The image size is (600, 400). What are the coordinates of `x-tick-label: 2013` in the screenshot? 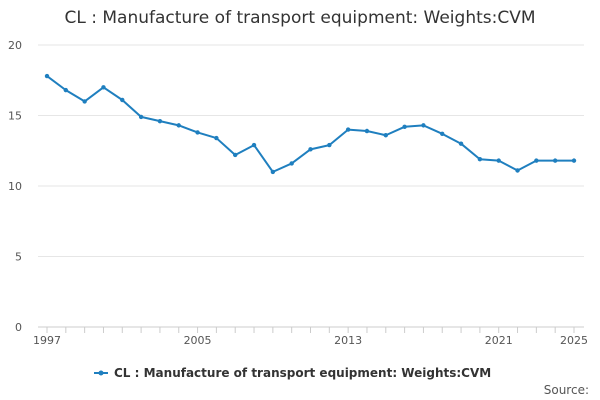 It's located at (348, 340).